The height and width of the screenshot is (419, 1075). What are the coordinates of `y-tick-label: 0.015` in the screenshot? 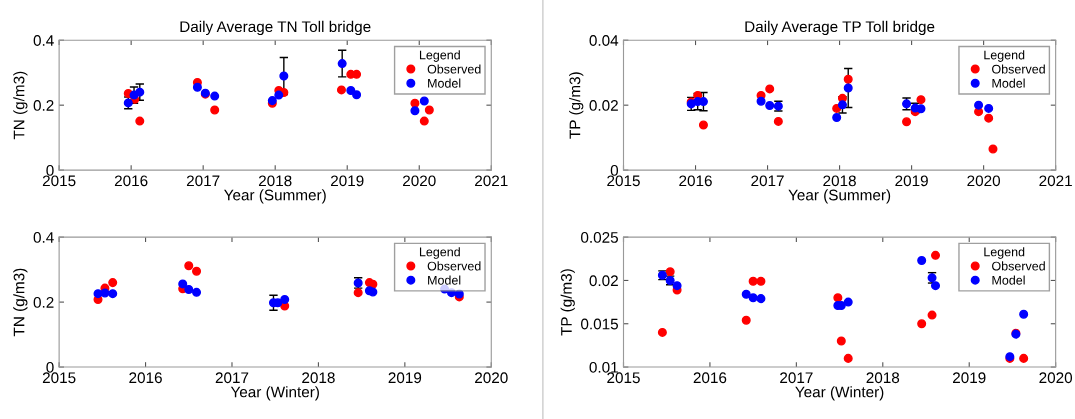 It's located at (599, 324).